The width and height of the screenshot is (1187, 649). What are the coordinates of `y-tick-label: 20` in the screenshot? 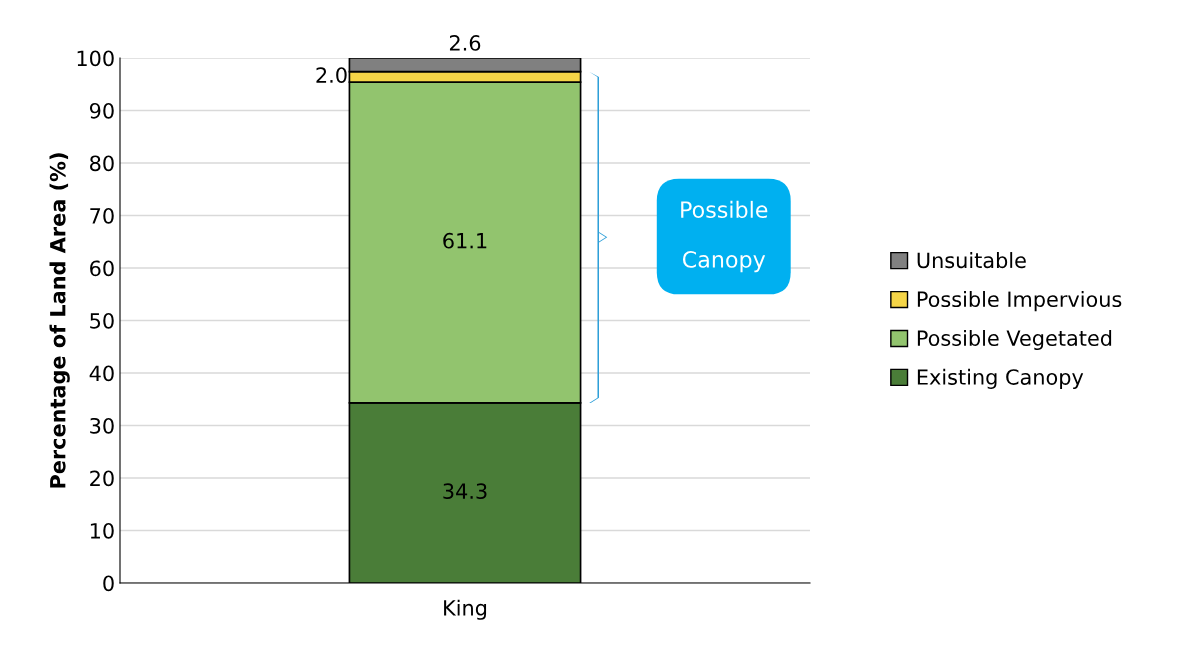 It's located at (102, 478).